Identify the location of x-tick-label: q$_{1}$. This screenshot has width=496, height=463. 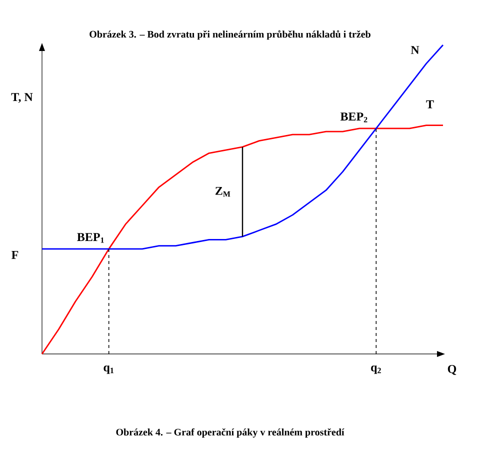
(109, 370).